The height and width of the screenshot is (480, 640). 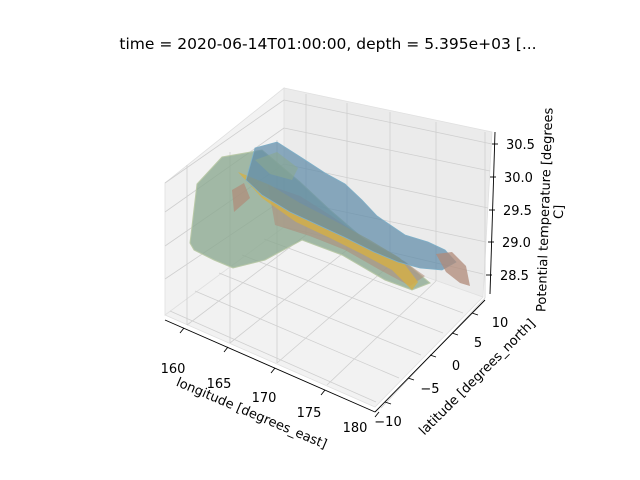 I want to click on z-tick-label: 28.5, so click(x=514, y=276).